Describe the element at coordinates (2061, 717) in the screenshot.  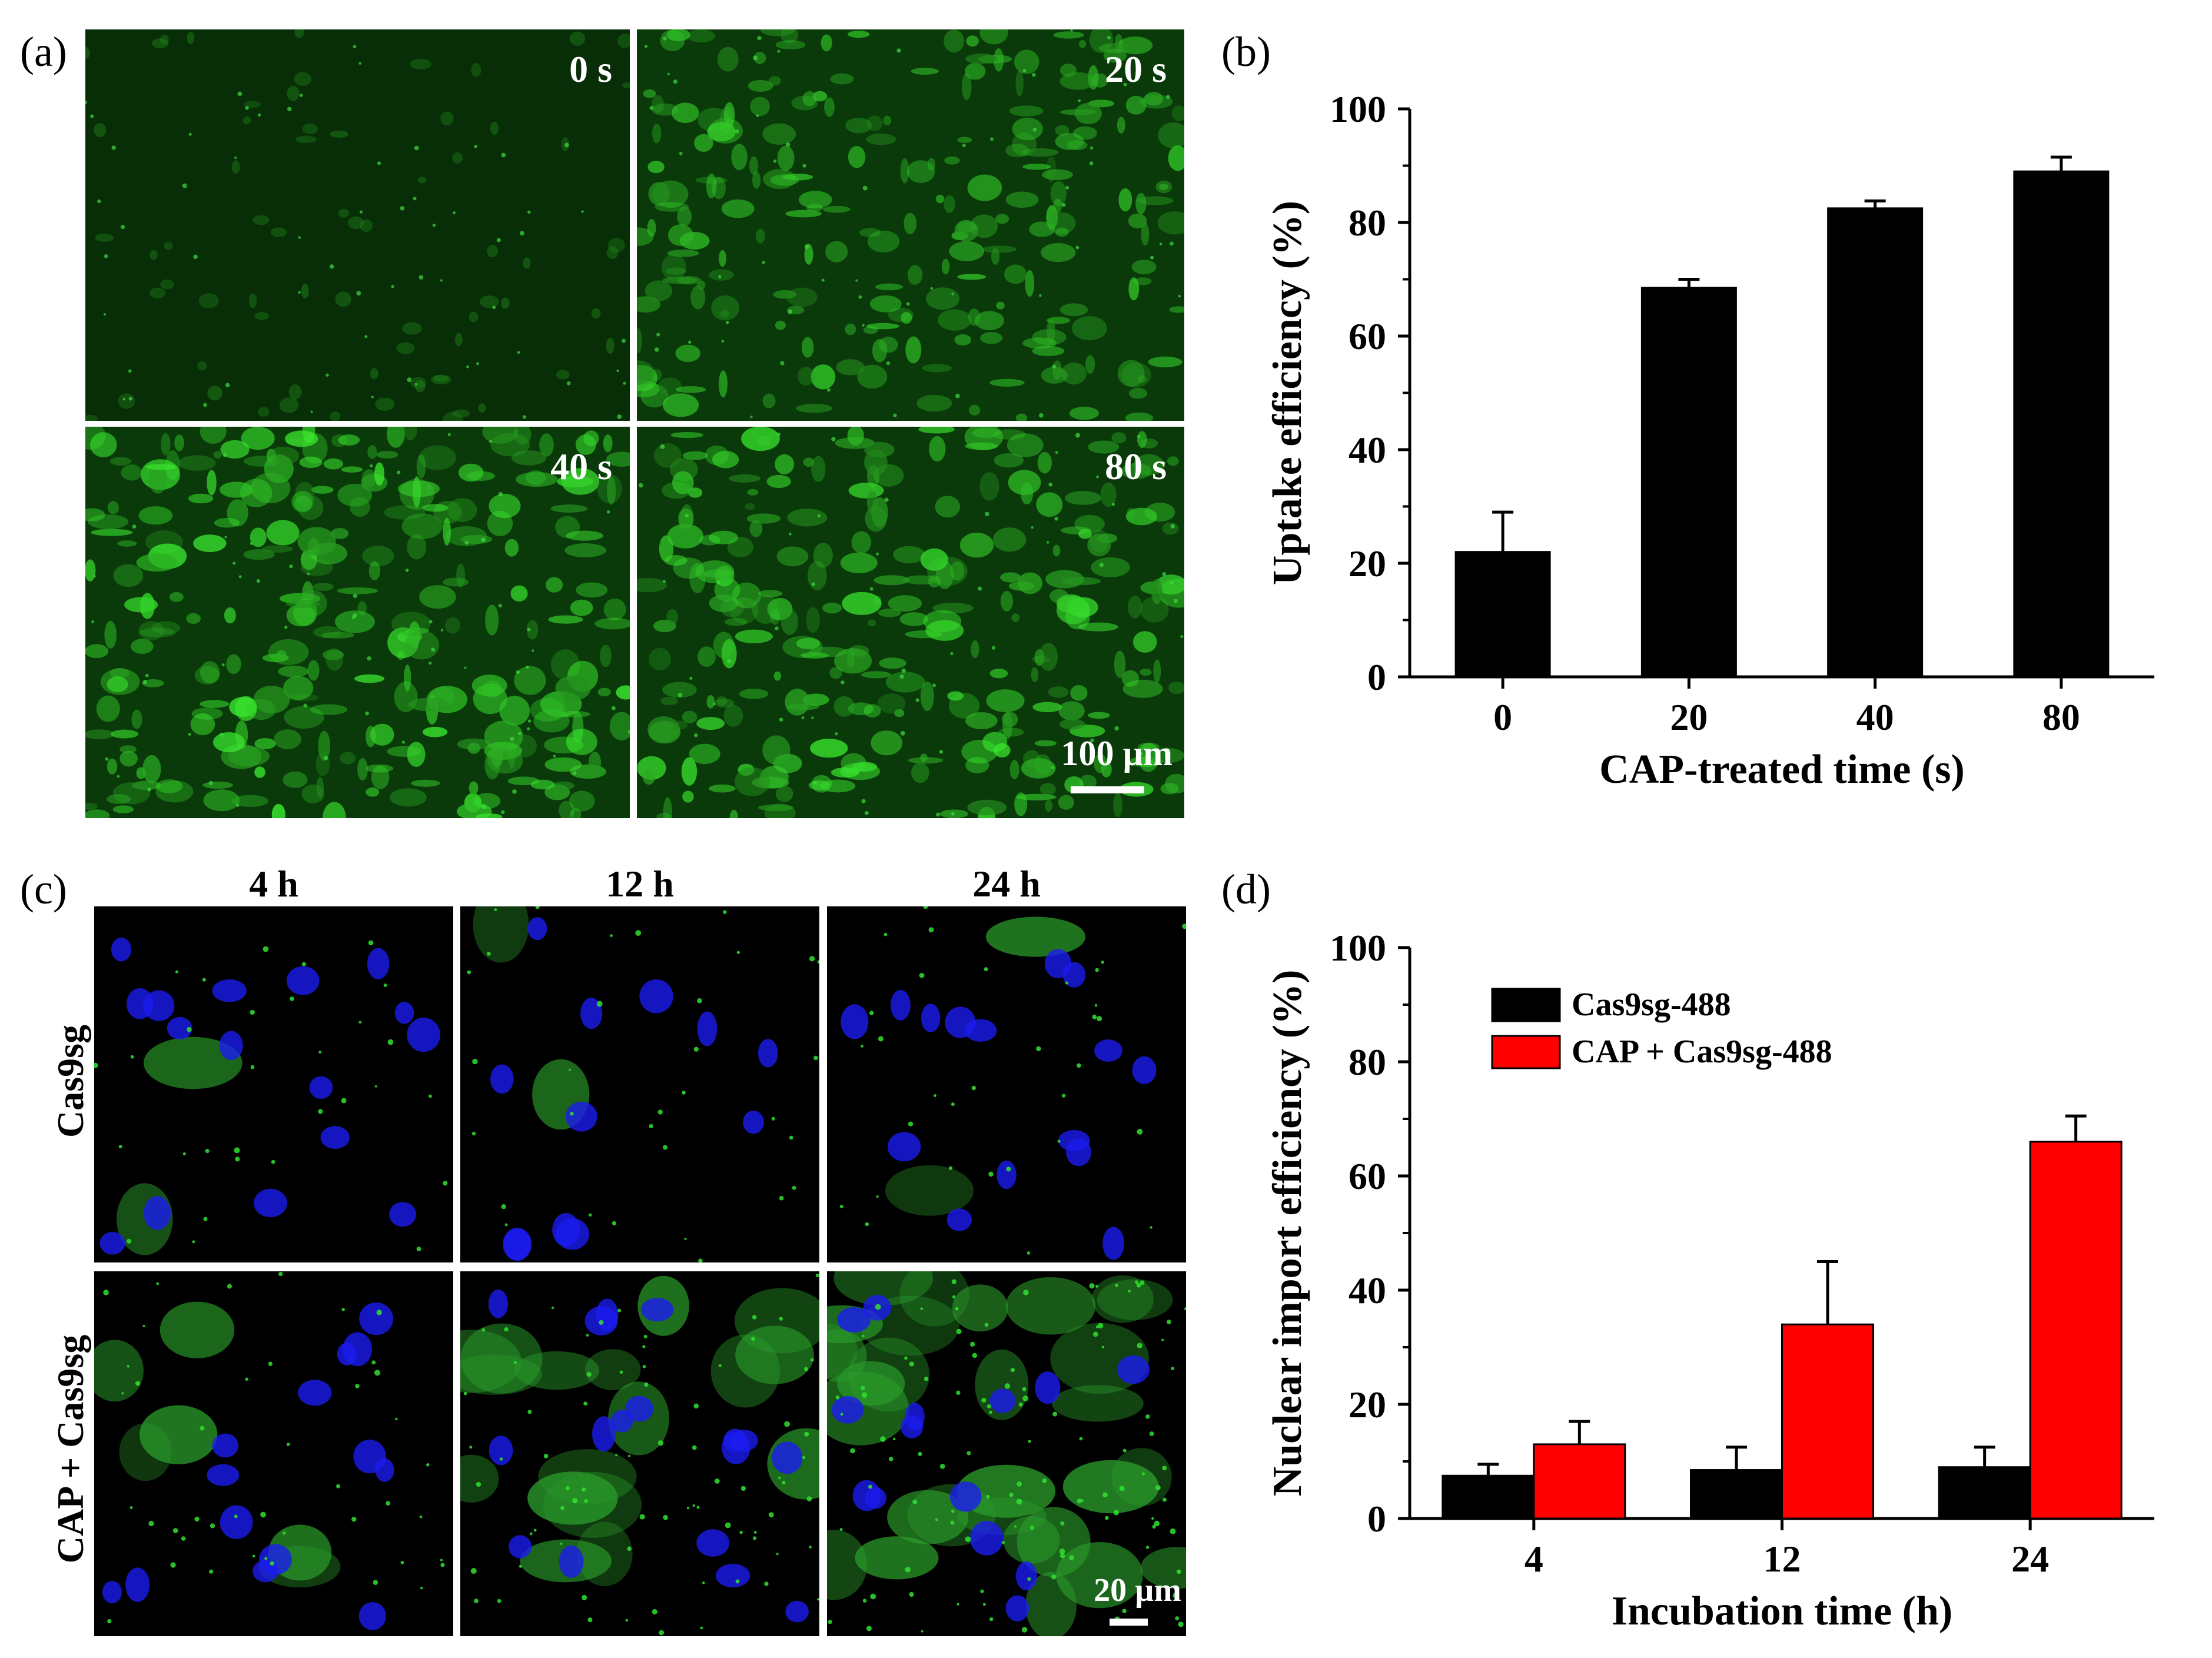
I see `x-tick-label: 80` at that location.